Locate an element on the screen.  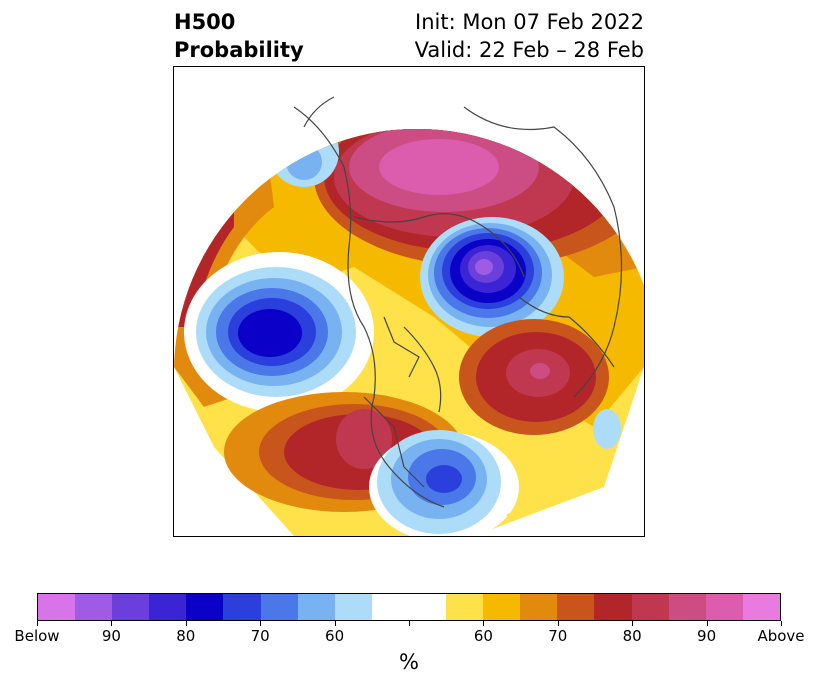
high-north-pink is located at coordinates (439, 167).